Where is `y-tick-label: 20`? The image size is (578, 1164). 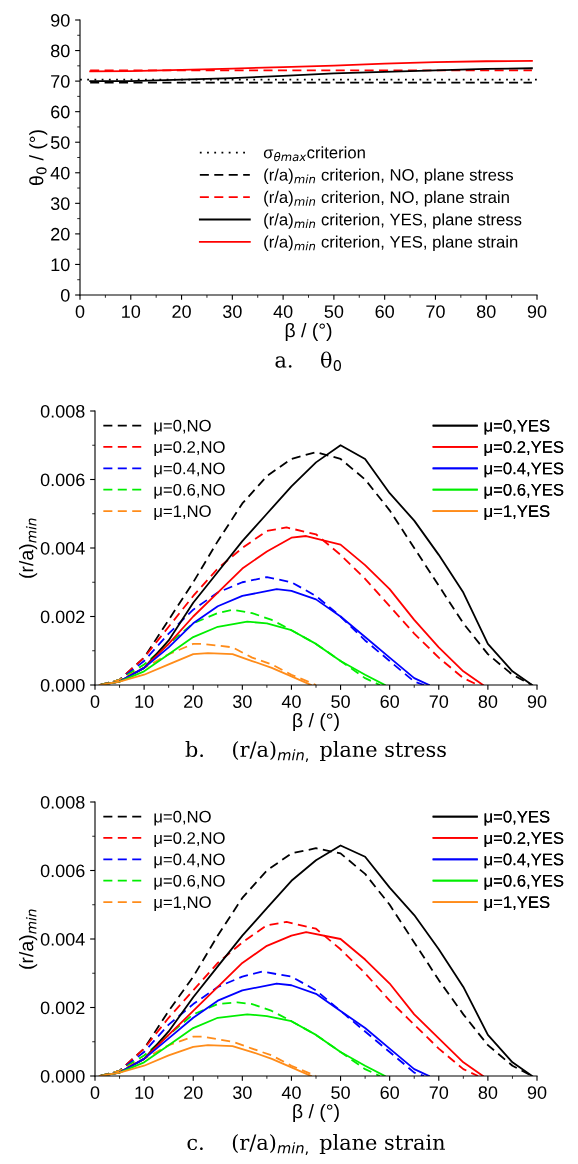 y-tick-label: 20 is located at coordinates (60, 234).